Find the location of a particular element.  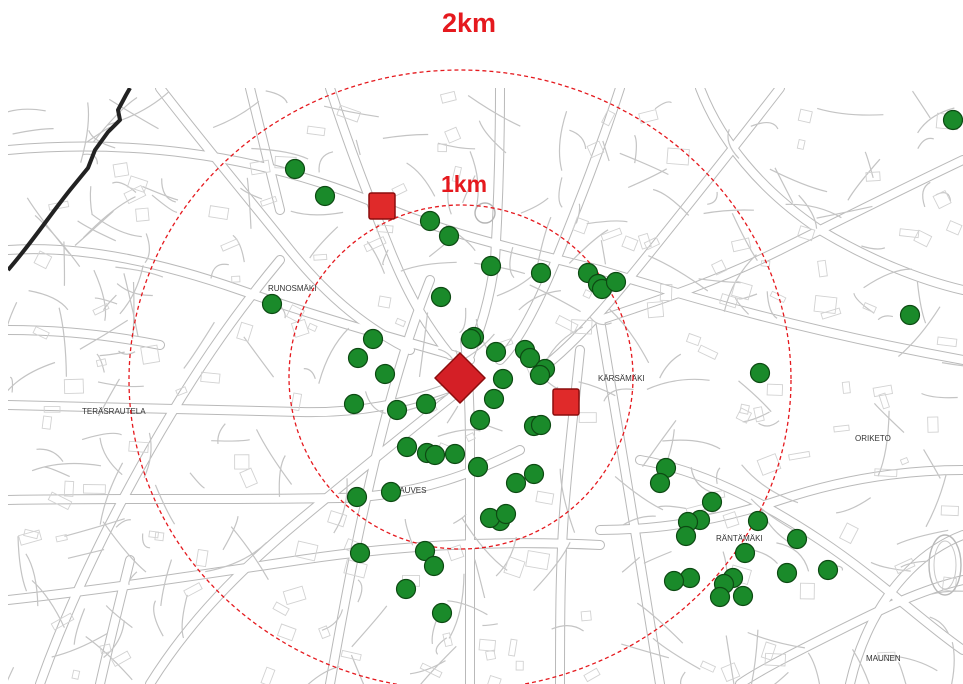

place-label: RUNOSMÄKI is located at coordinates (292, 288).